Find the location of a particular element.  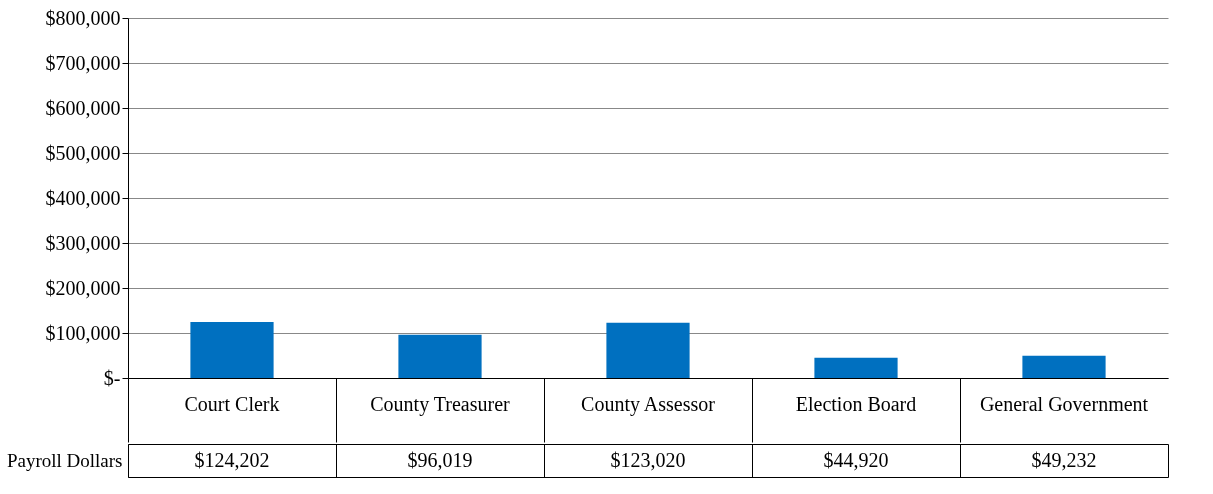

y-tick-label: $500,000 is located at coordinates (83, 152).